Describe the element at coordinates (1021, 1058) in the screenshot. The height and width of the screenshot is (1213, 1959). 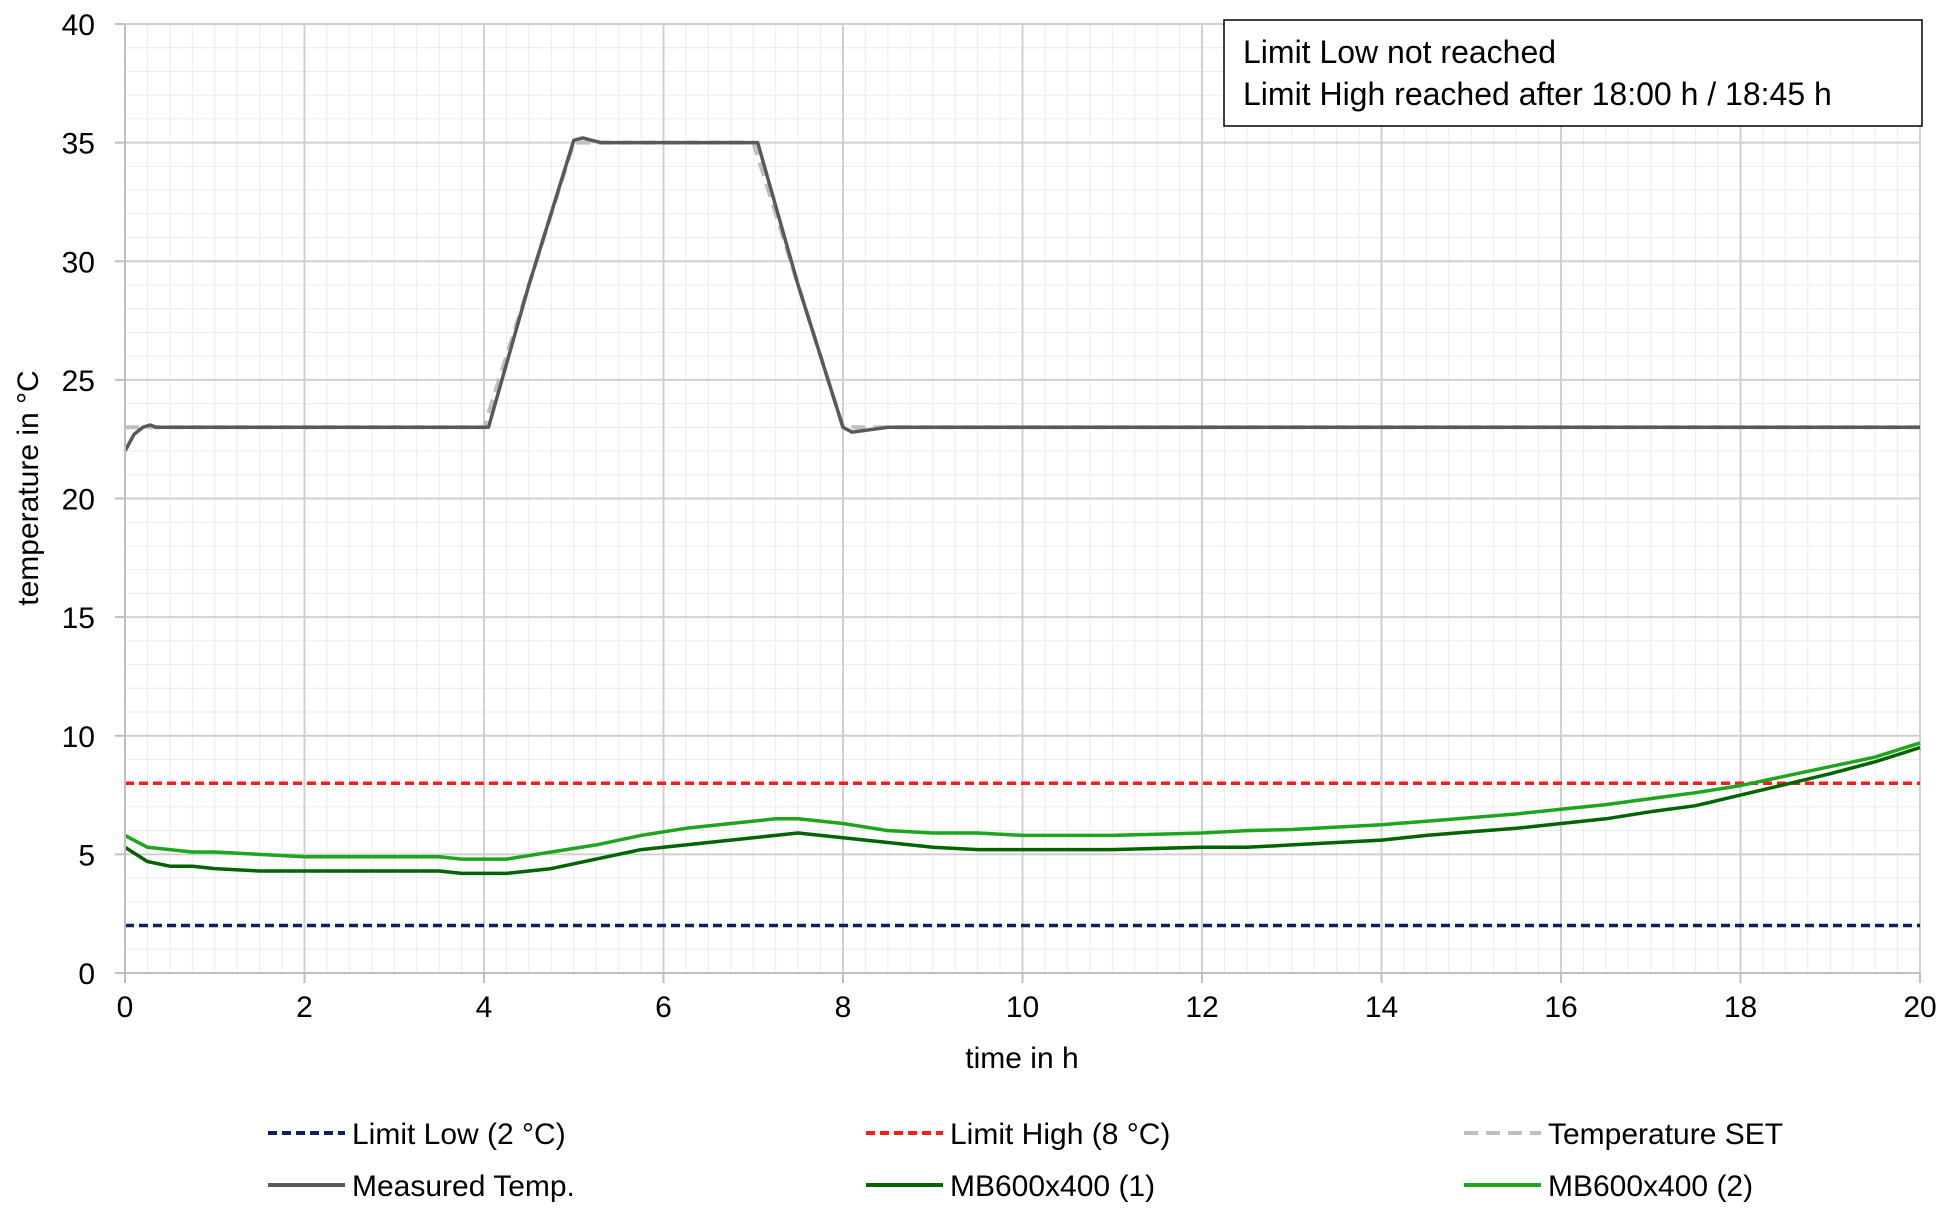
I see `x-axis-title: time in h` at that location.